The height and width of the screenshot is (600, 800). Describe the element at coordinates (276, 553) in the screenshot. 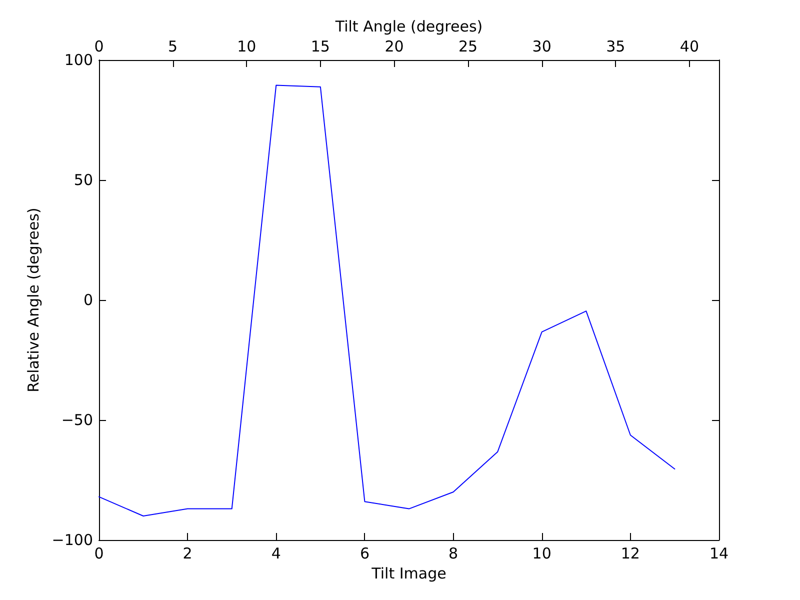

I see `x-tick-label: 4` at that location.